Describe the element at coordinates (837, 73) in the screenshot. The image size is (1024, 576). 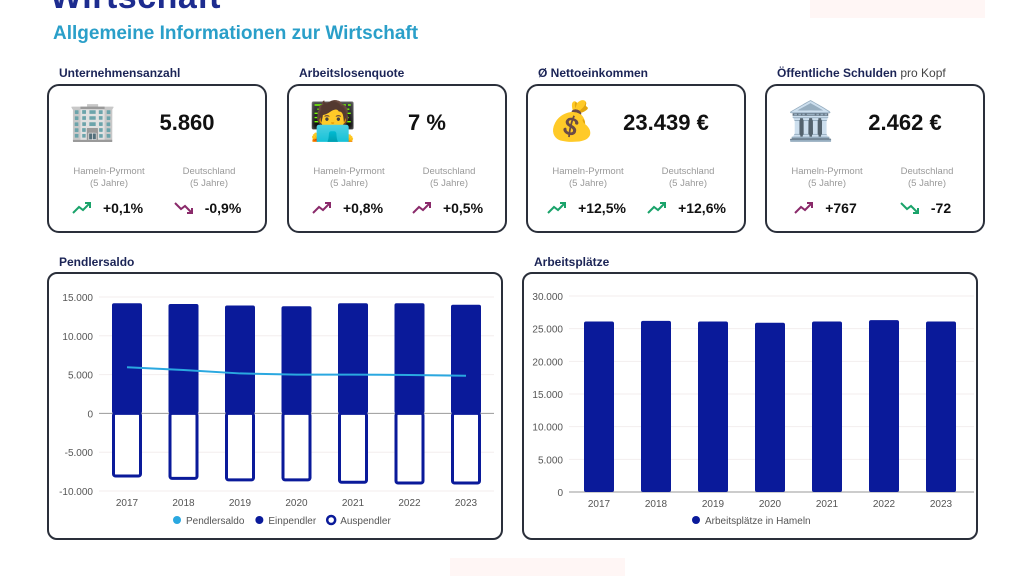
I see `kpi-label-text: Öffentliche Schulden` at that location.